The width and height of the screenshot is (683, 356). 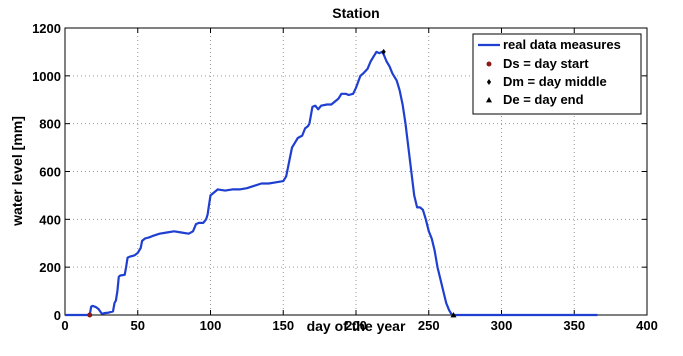 What do you see at coordinates (50, 267) in the screenshot?
I see `y-tick-label: 200` at bounding box center [50, 267].